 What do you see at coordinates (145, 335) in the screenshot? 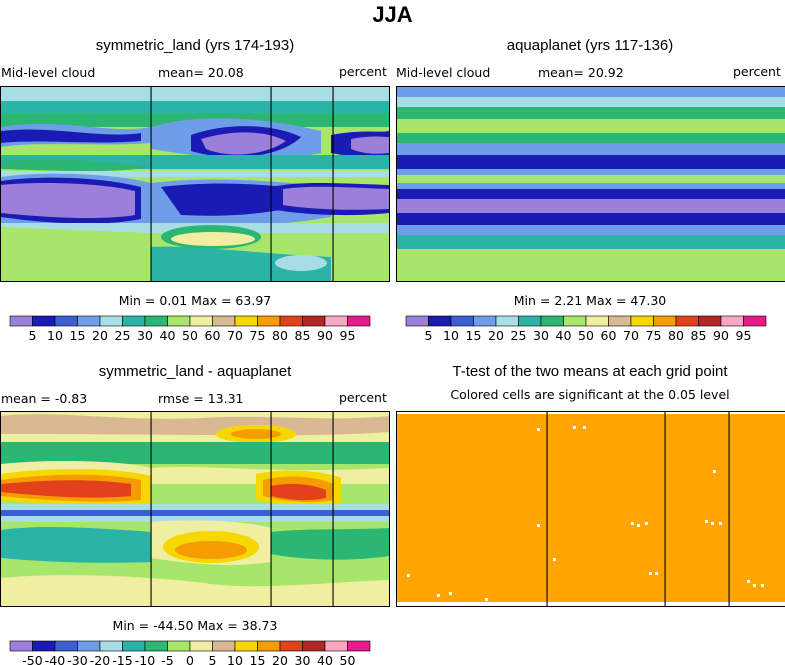
I see `panel1-colorbar-tick-label: 30` at bounding box center [145, 335].